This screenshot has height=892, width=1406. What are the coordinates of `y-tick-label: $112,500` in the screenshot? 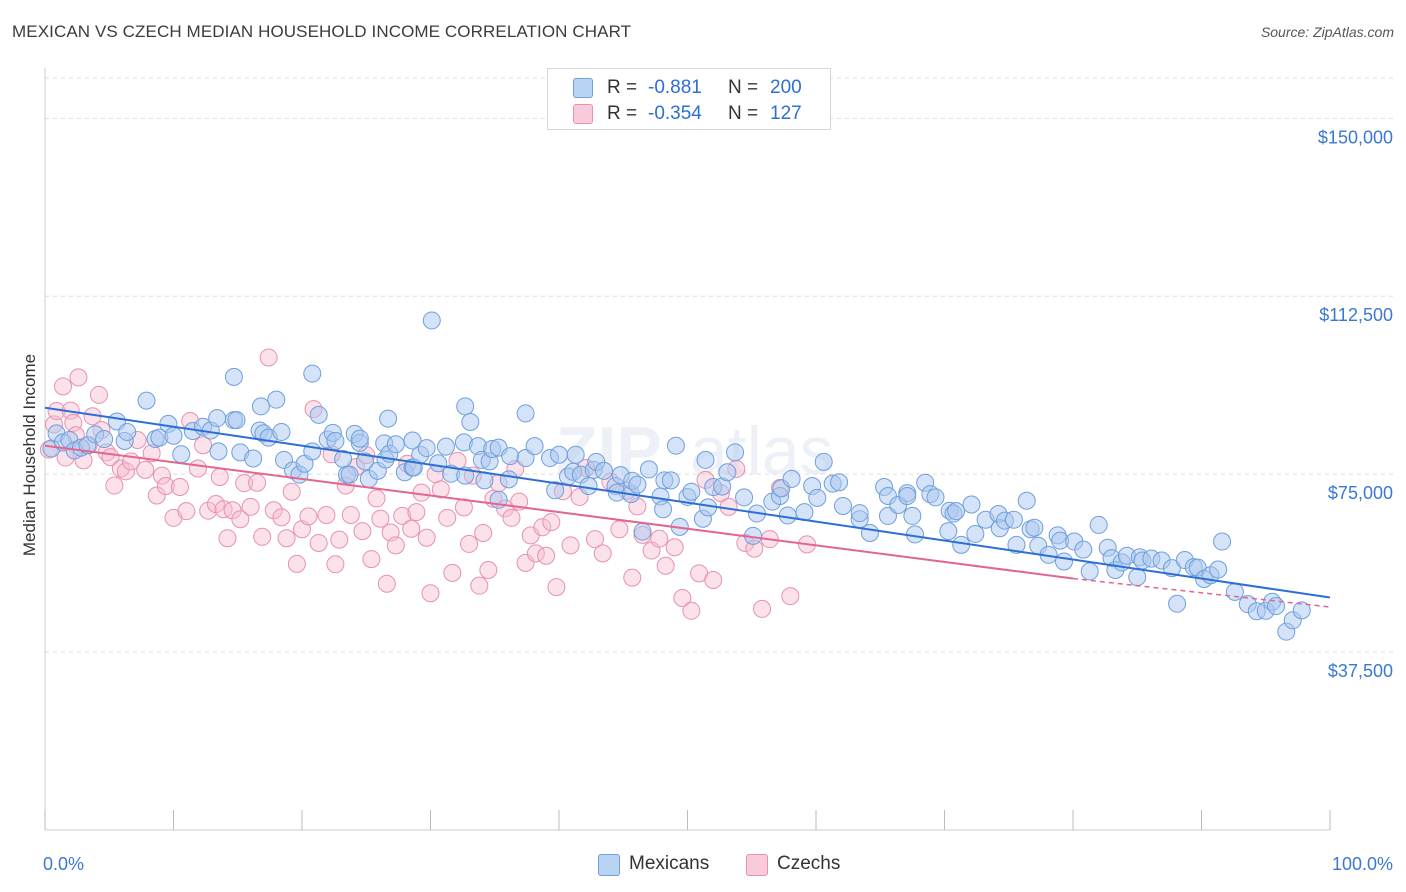 It's located at (1356, 315).